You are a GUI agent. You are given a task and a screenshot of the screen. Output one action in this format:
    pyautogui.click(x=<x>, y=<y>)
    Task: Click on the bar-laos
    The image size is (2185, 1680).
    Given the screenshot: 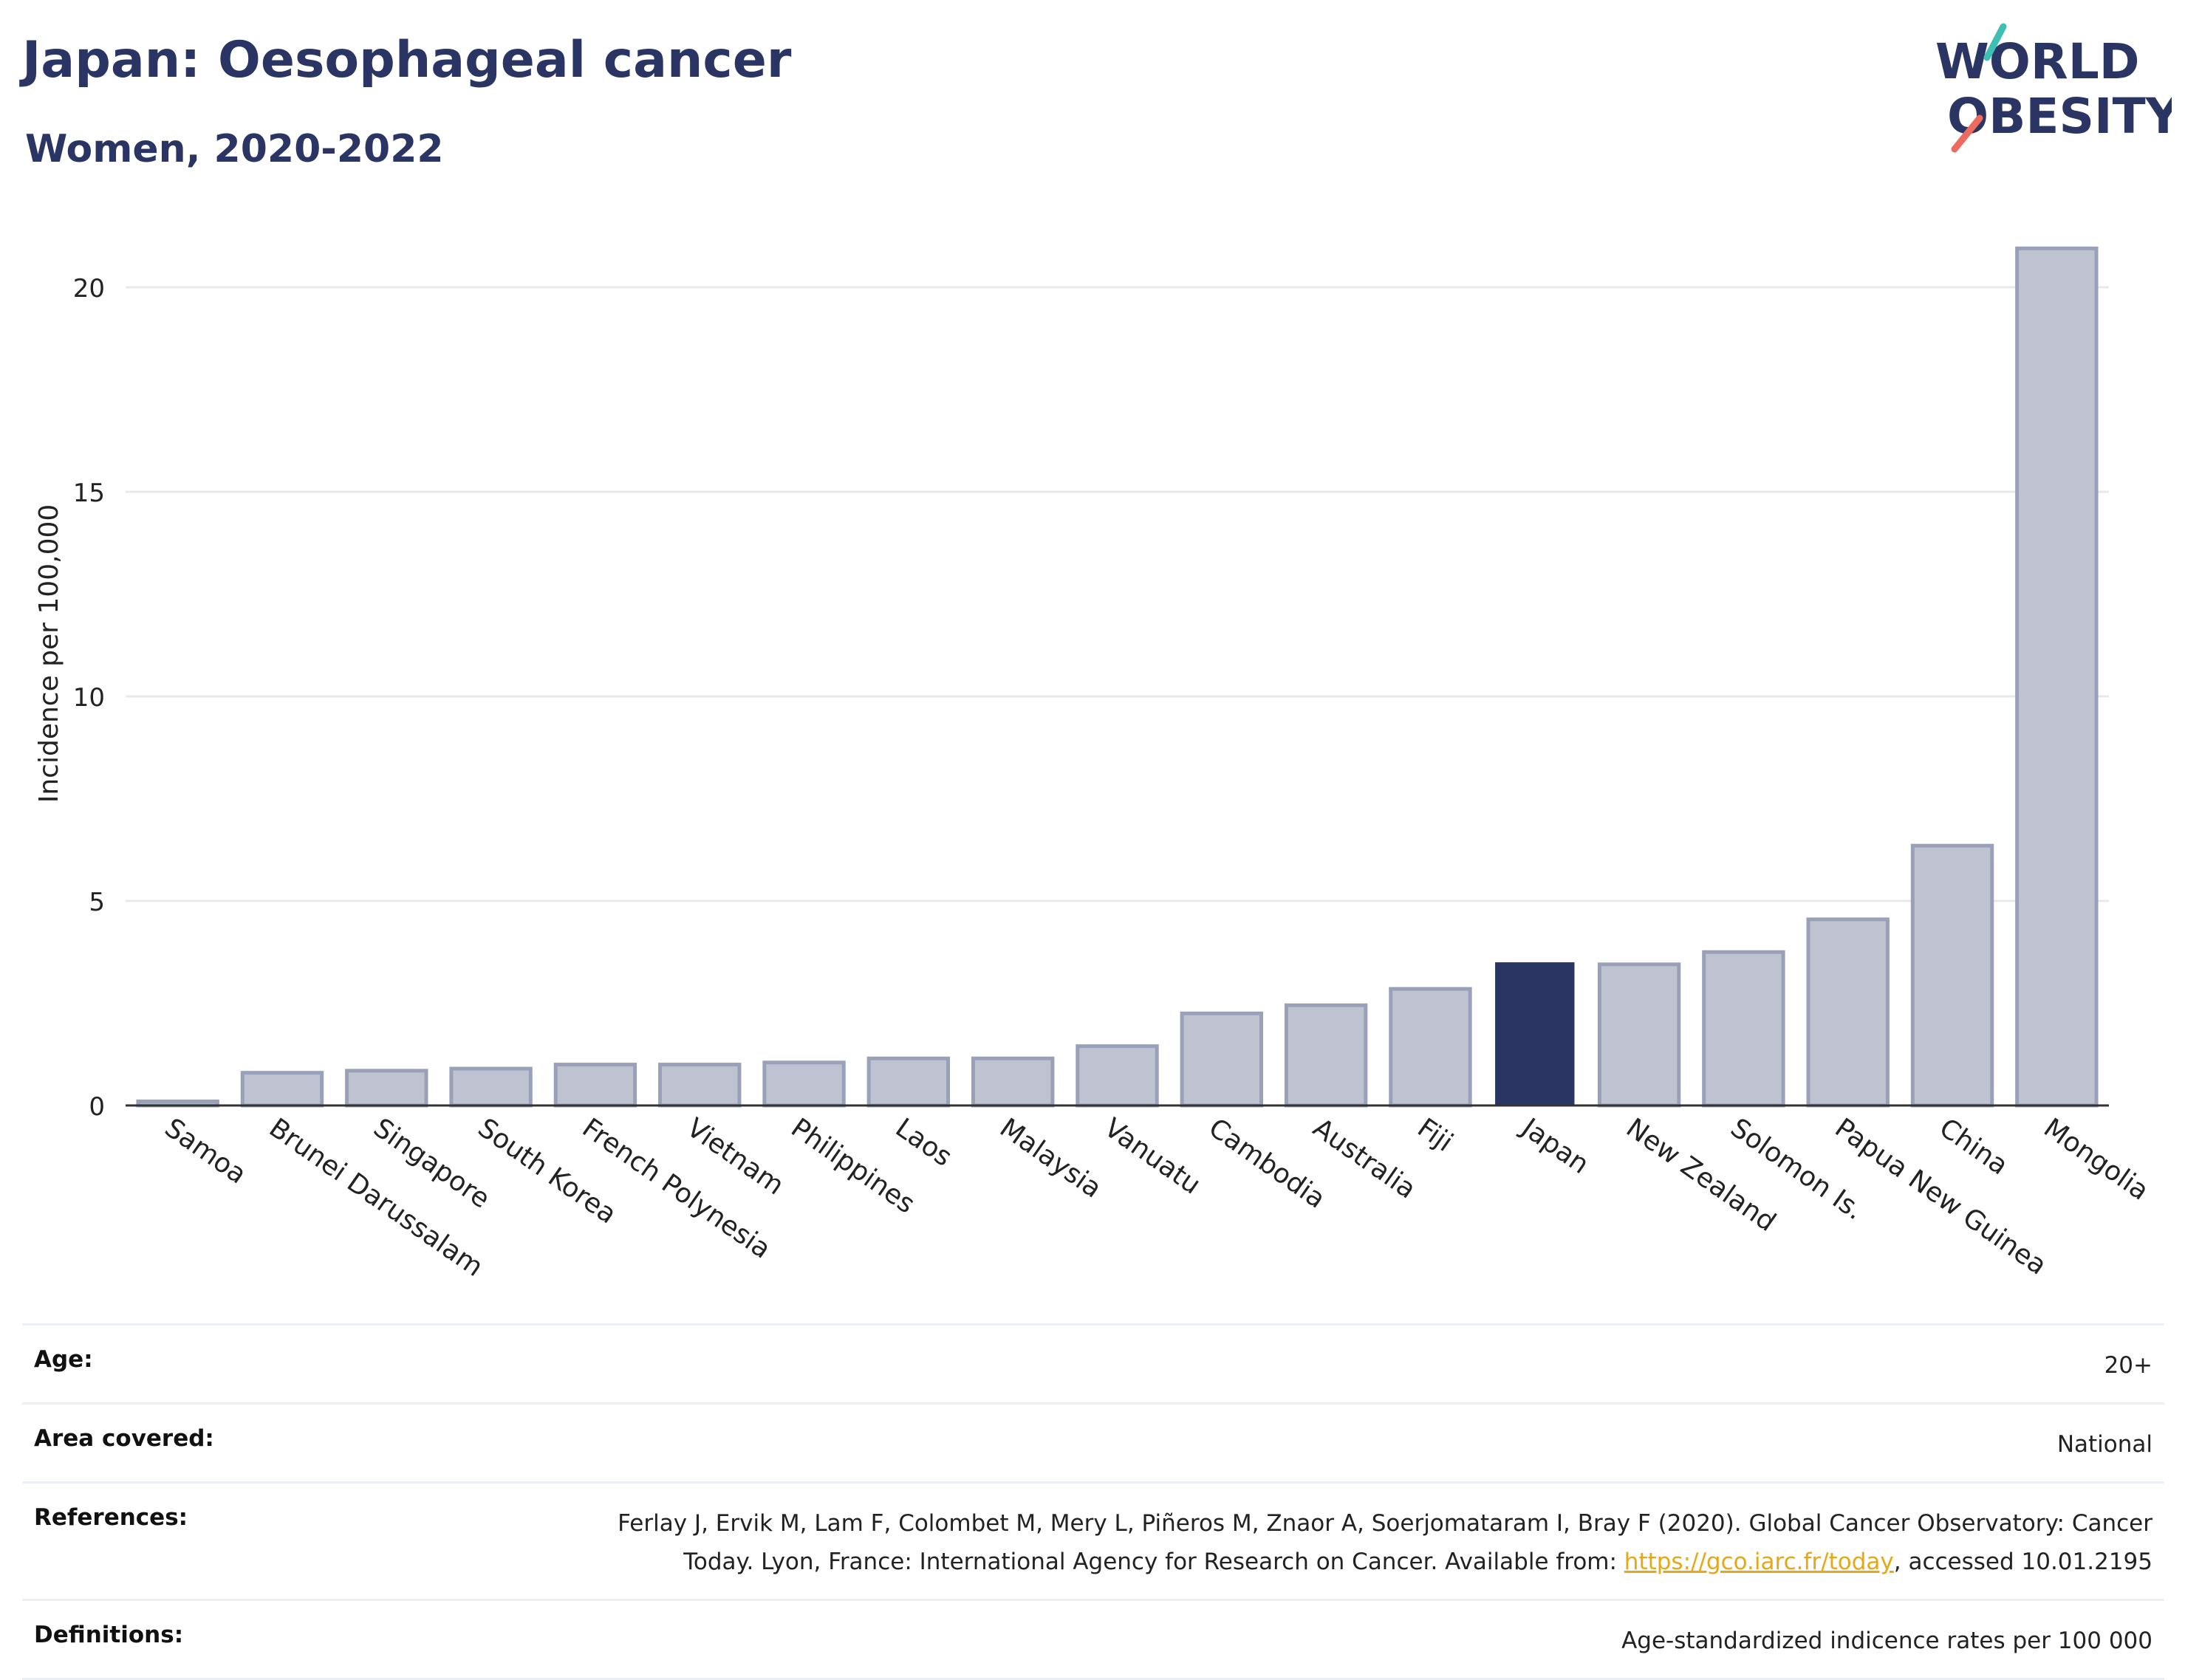 What is the action you would take?
    pyautogui.click(x=908, y=1082)
    